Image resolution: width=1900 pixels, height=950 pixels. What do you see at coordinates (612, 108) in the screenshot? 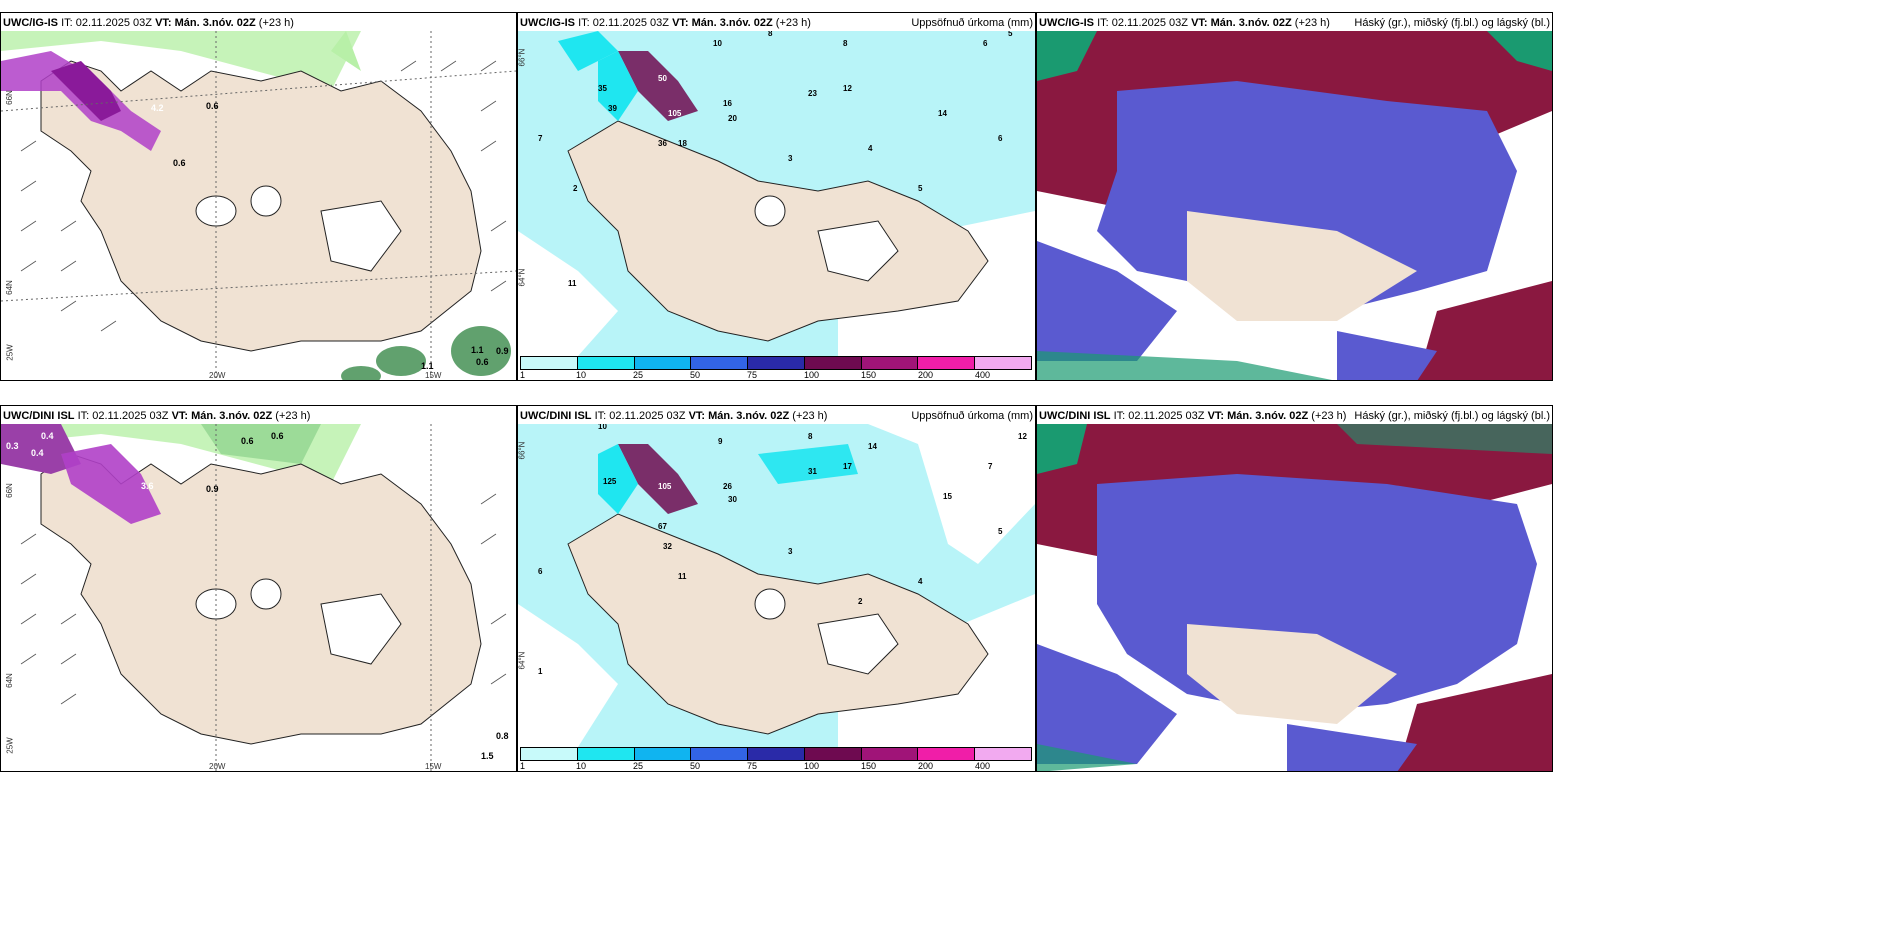
I see `label: 39` at bounding box center [612, 108].